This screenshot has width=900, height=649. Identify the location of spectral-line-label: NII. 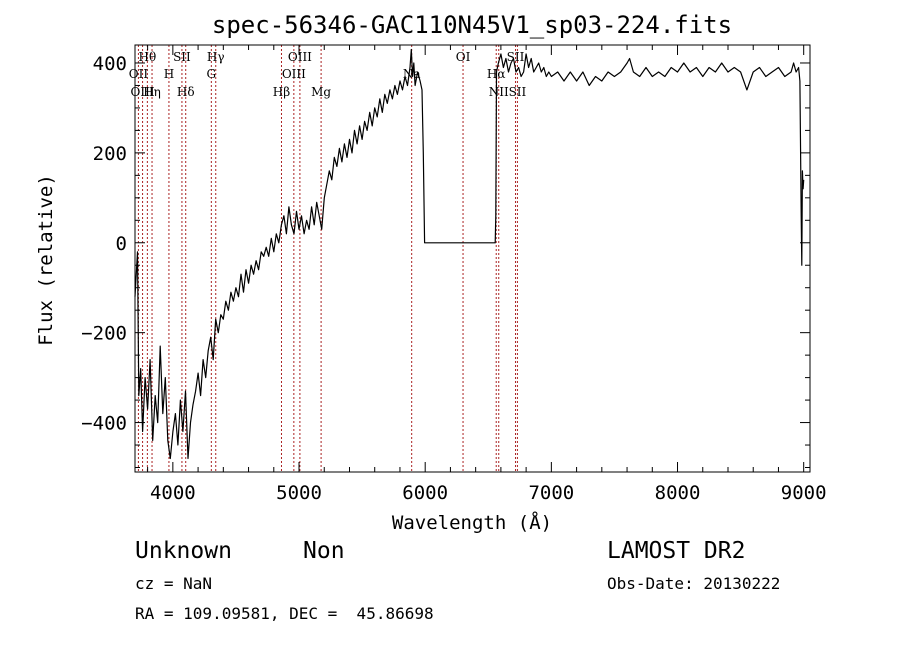
(499, 92).